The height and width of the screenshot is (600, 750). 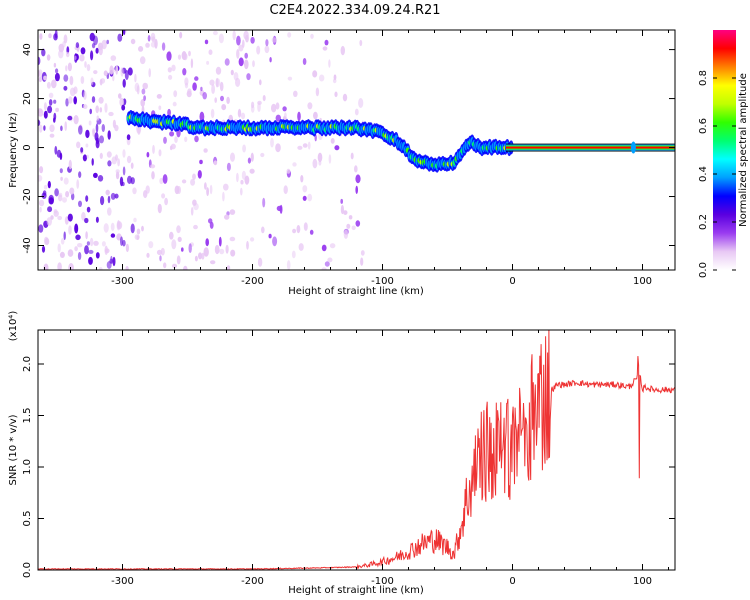 What do you see at coordinates (13, 326) in the screenshot?
I see `snr-multiplier: (x10⁴)` at bounding box center [13, 326].